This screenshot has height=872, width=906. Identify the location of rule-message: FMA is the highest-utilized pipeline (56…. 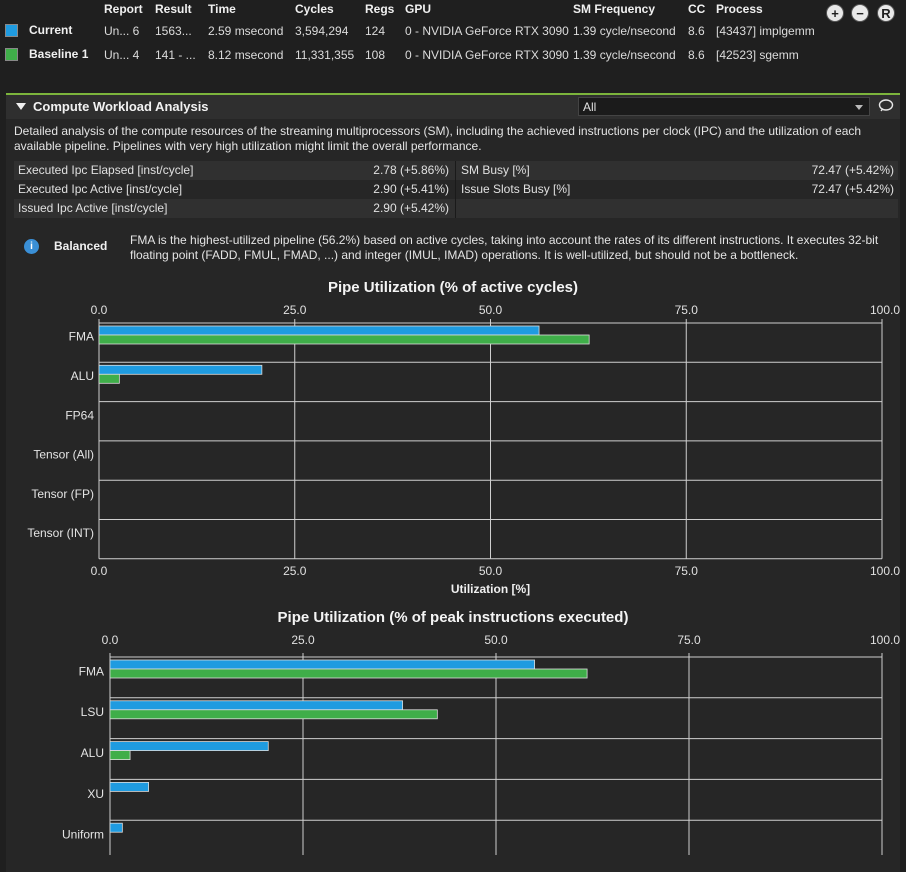
(504, 247).